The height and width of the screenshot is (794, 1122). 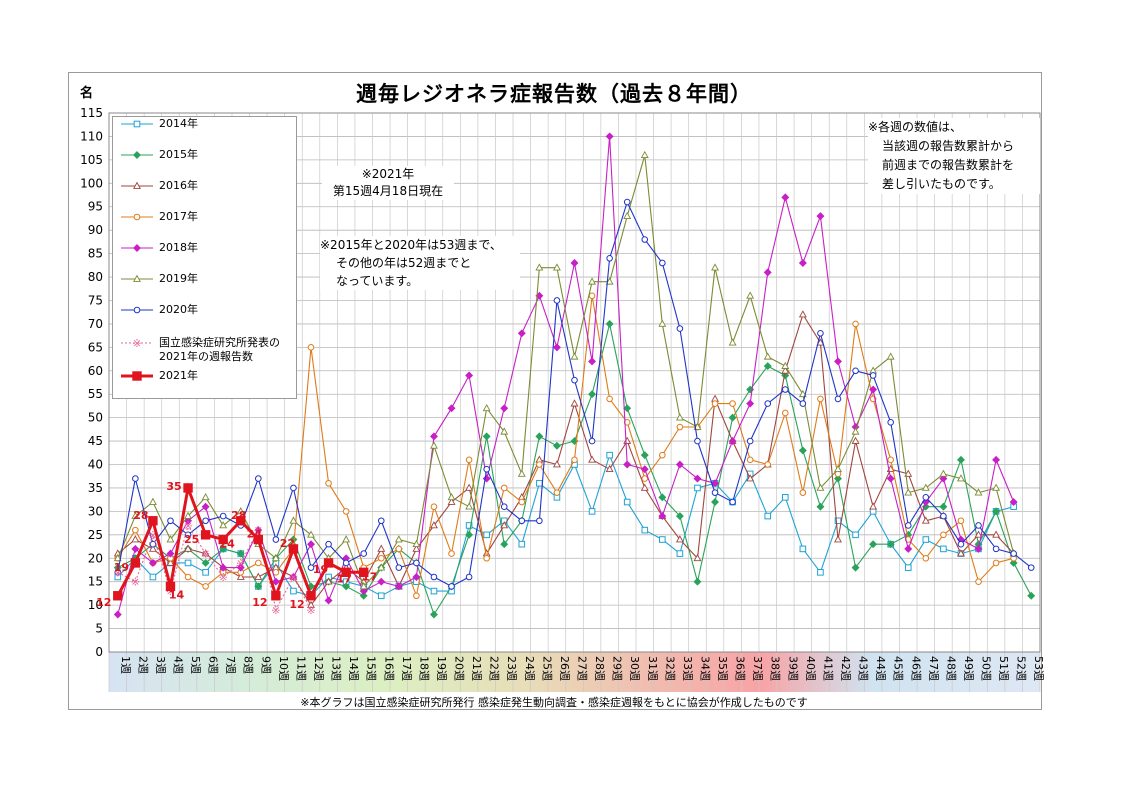 What do you see at coordinates (214, 568) in the screenshot?
I see `series-7-line` at bounding box center [214, 568].